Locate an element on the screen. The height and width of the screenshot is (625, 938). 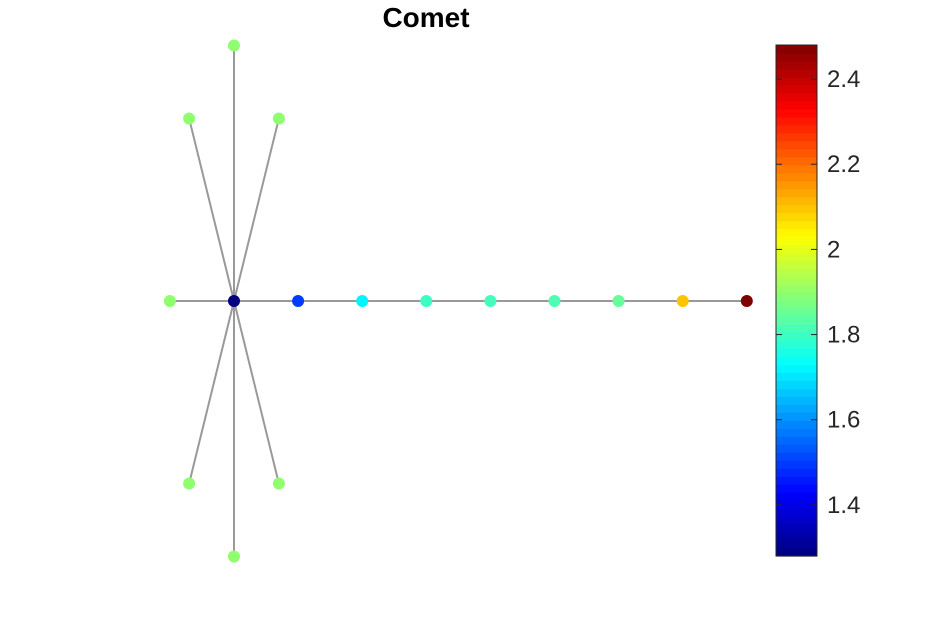
colorbar-ticks: 1.4 1.6 1.8 2 2.2 2.4 is located at coordinates (818, 292).